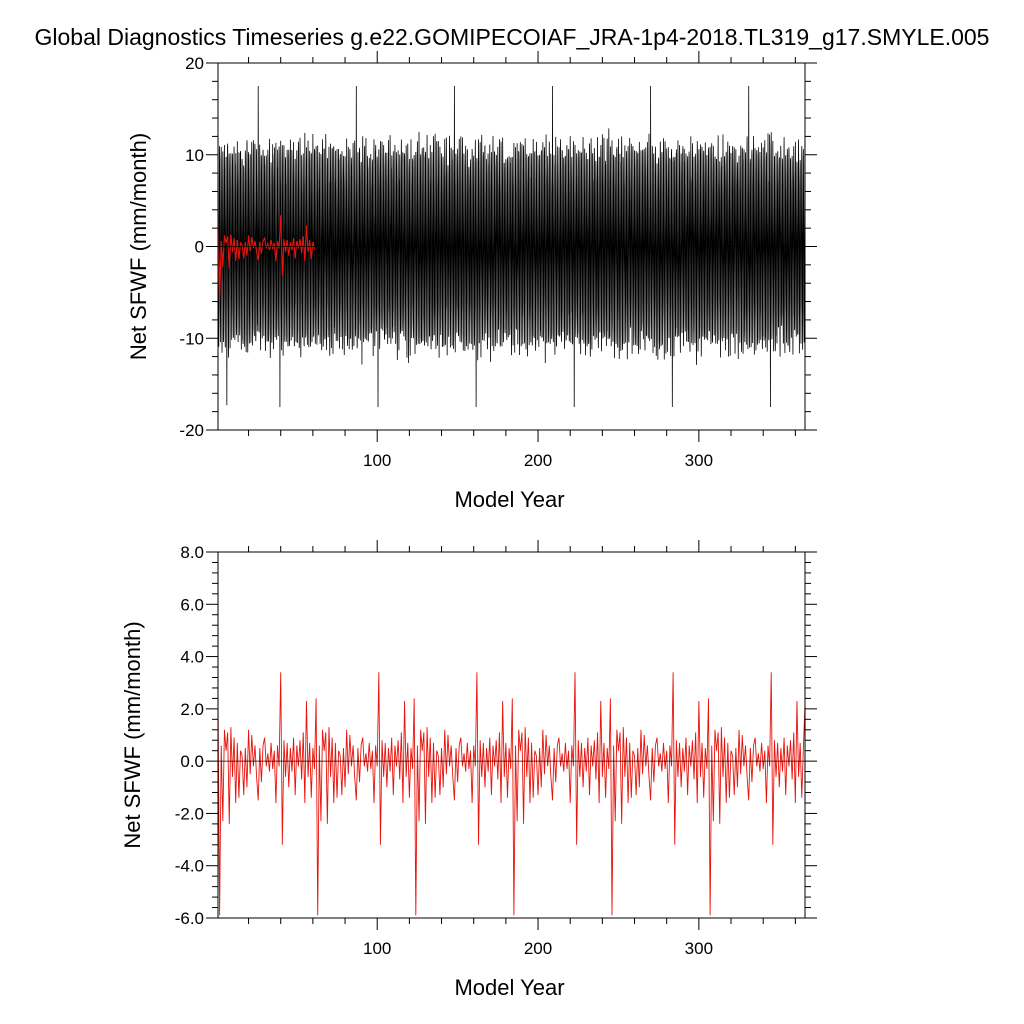 The height and width of the screenshot is (1024, 1024). I want to click on y-tick-label: 10, so click(194, 155).